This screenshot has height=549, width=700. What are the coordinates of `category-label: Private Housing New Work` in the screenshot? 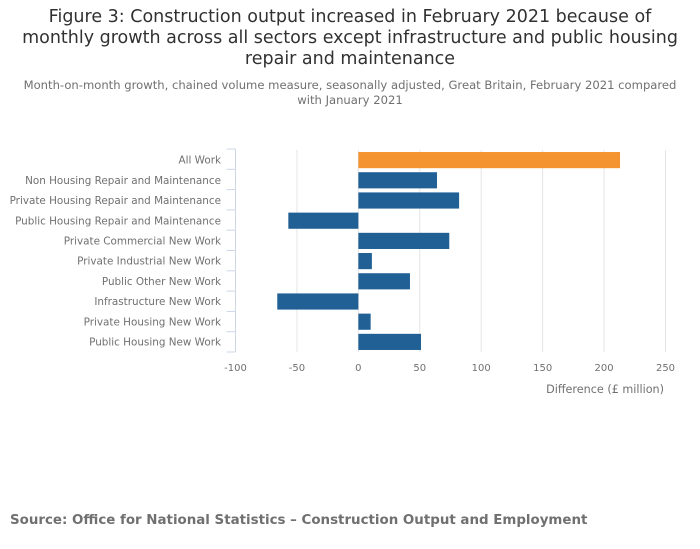 It's located at (152, 322).